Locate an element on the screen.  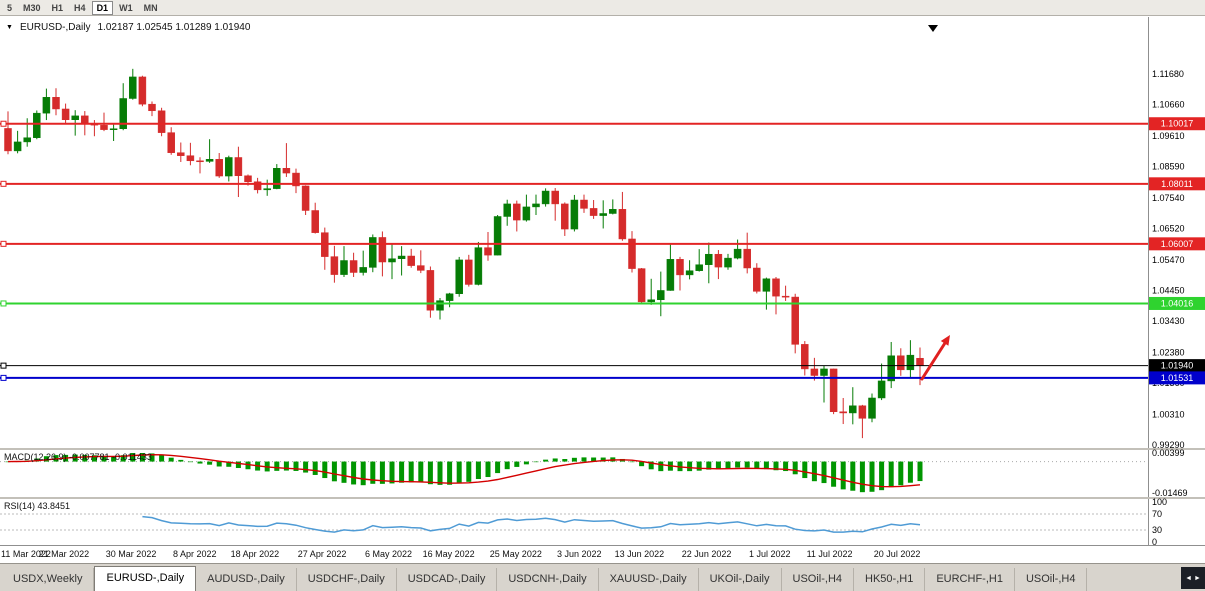
chart-tab-usdchf-daily: USDCHF-,Daily is located at coordinates (347, 579).